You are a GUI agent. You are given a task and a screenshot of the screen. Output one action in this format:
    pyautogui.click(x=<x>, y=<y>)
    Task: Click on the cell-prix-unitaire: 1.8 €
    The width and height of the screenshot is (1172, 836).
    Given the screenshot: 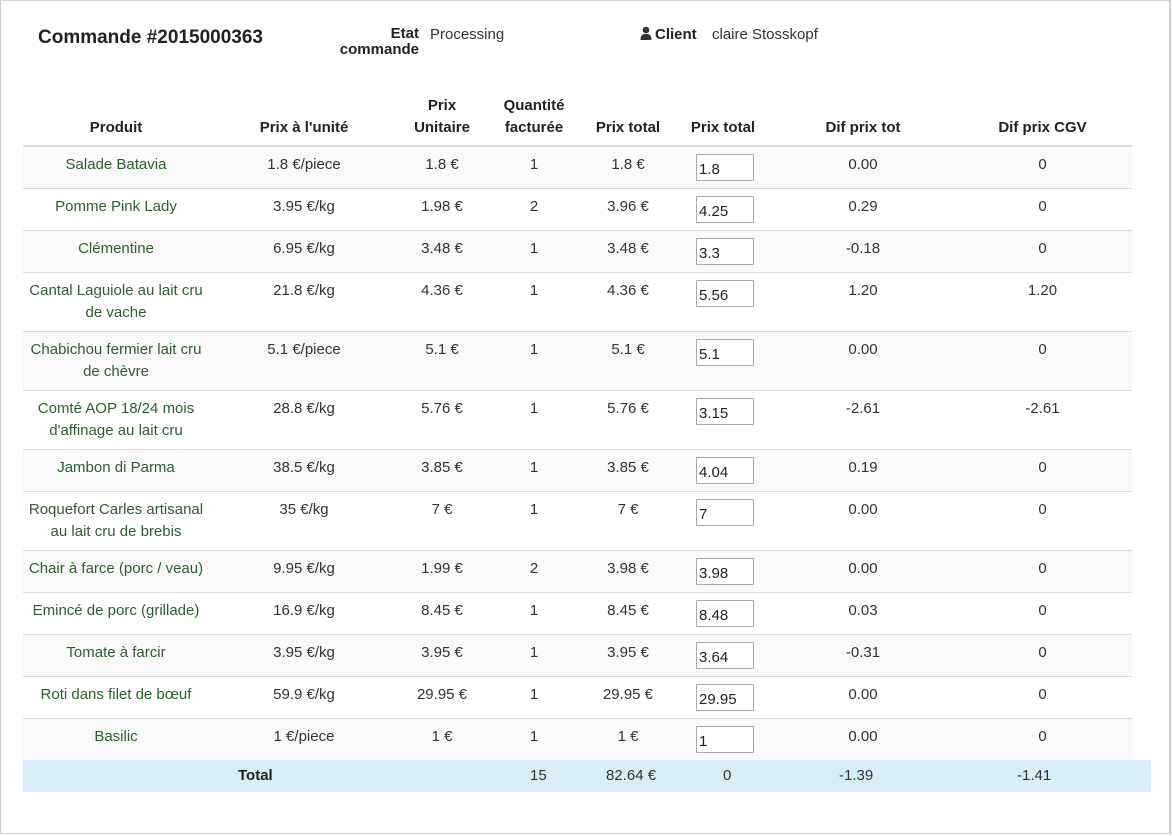 What is the action you would take?
    pyautogui.click(x=442, y=167)
    